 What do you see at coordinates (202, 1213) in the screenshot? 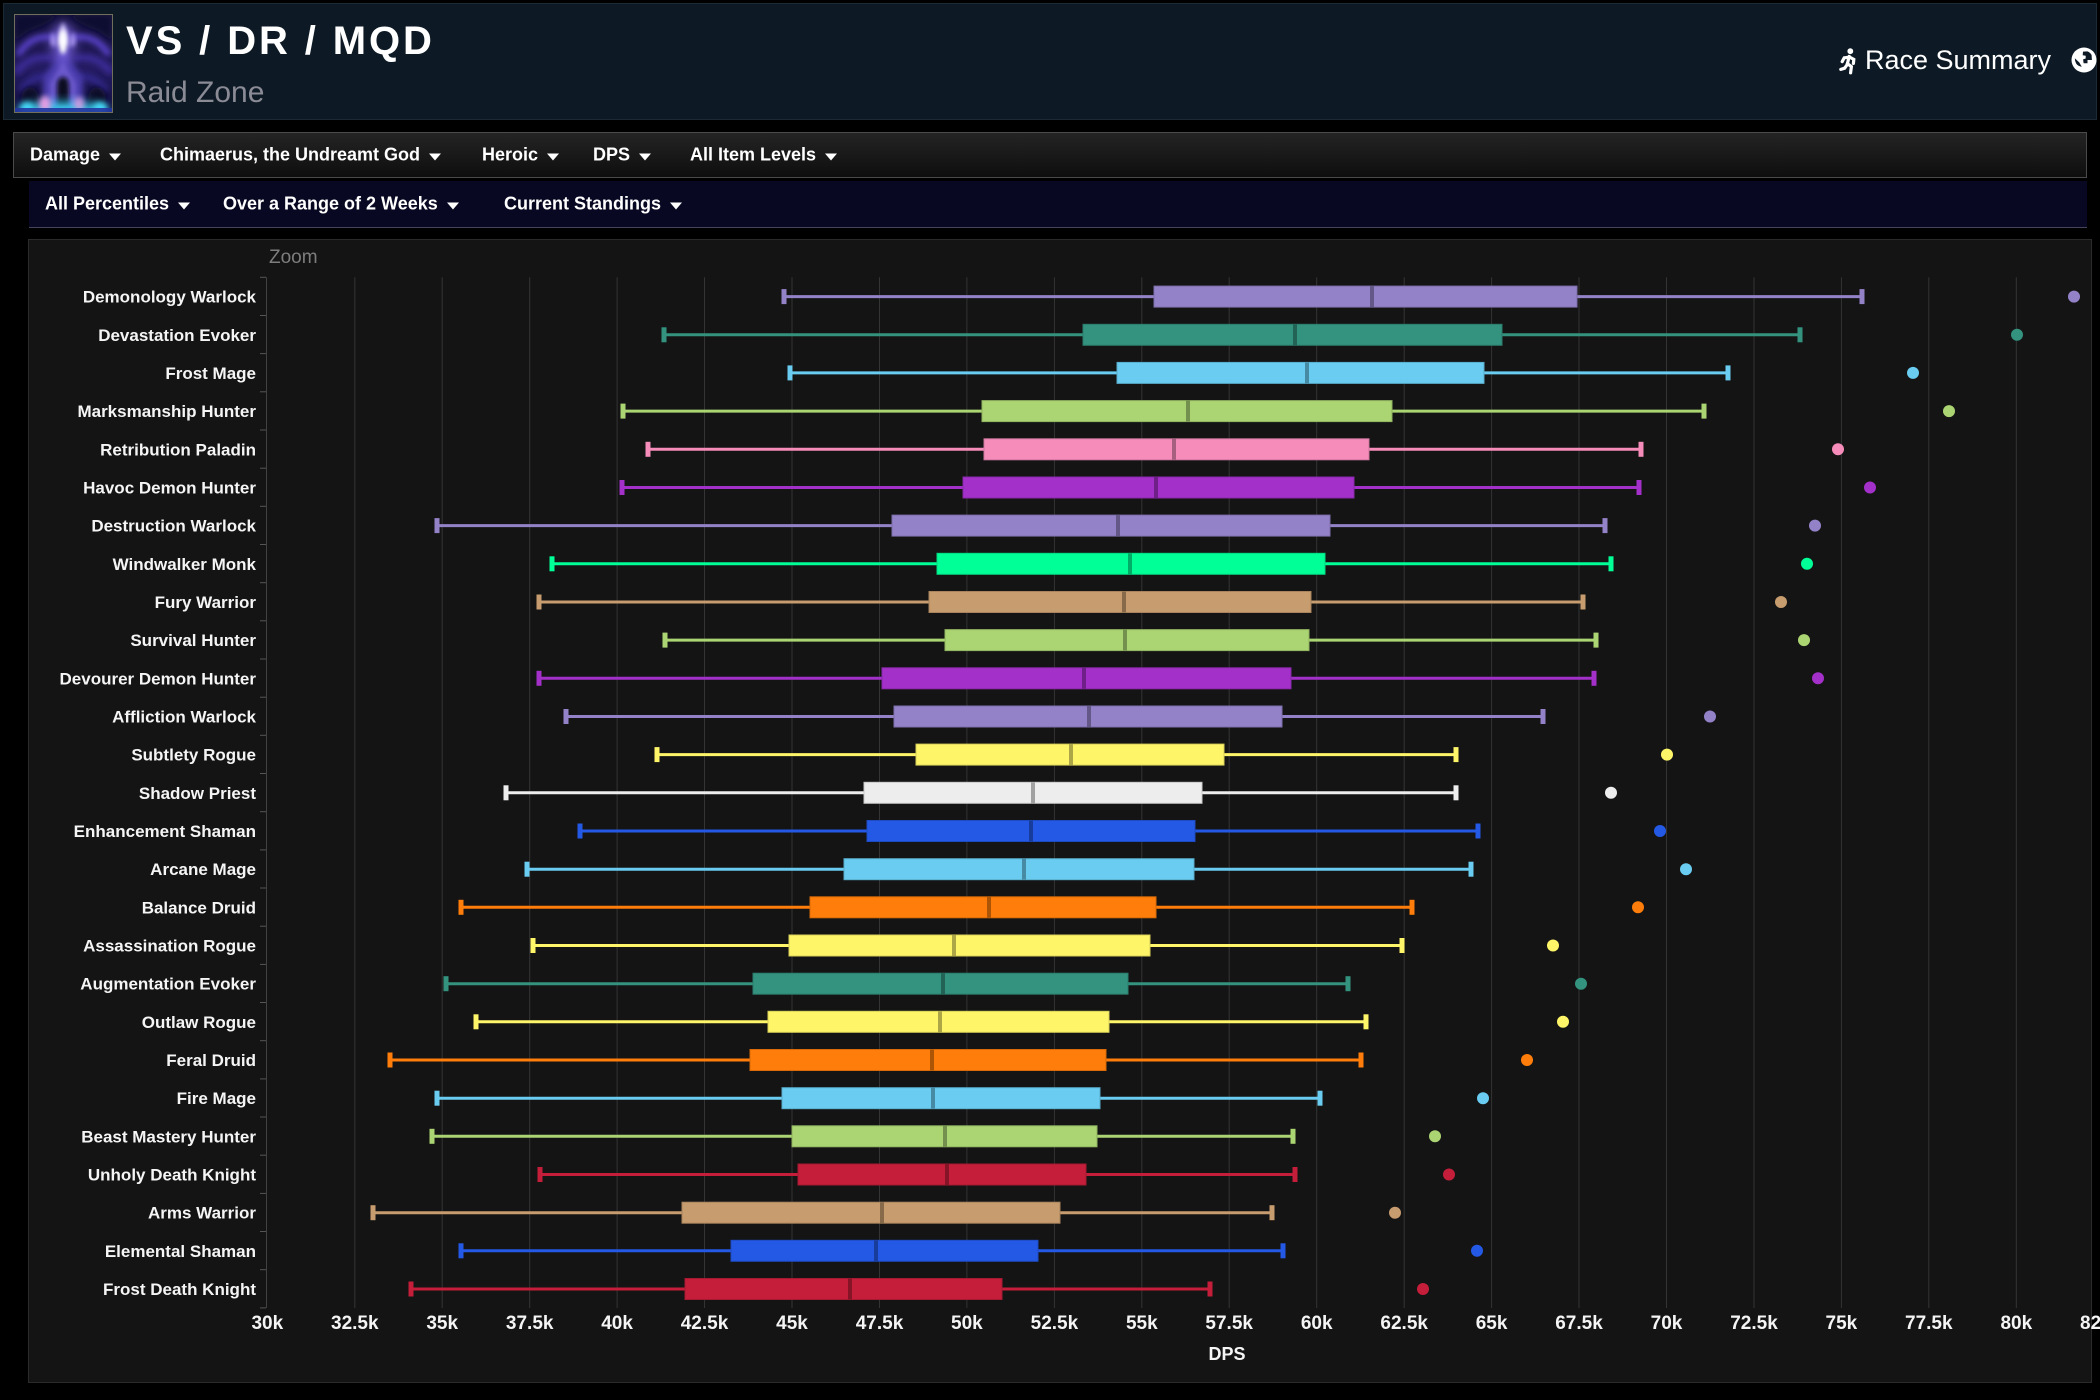
I see `svg-text: Arms Warrior` at bounding box center [202, 1213].